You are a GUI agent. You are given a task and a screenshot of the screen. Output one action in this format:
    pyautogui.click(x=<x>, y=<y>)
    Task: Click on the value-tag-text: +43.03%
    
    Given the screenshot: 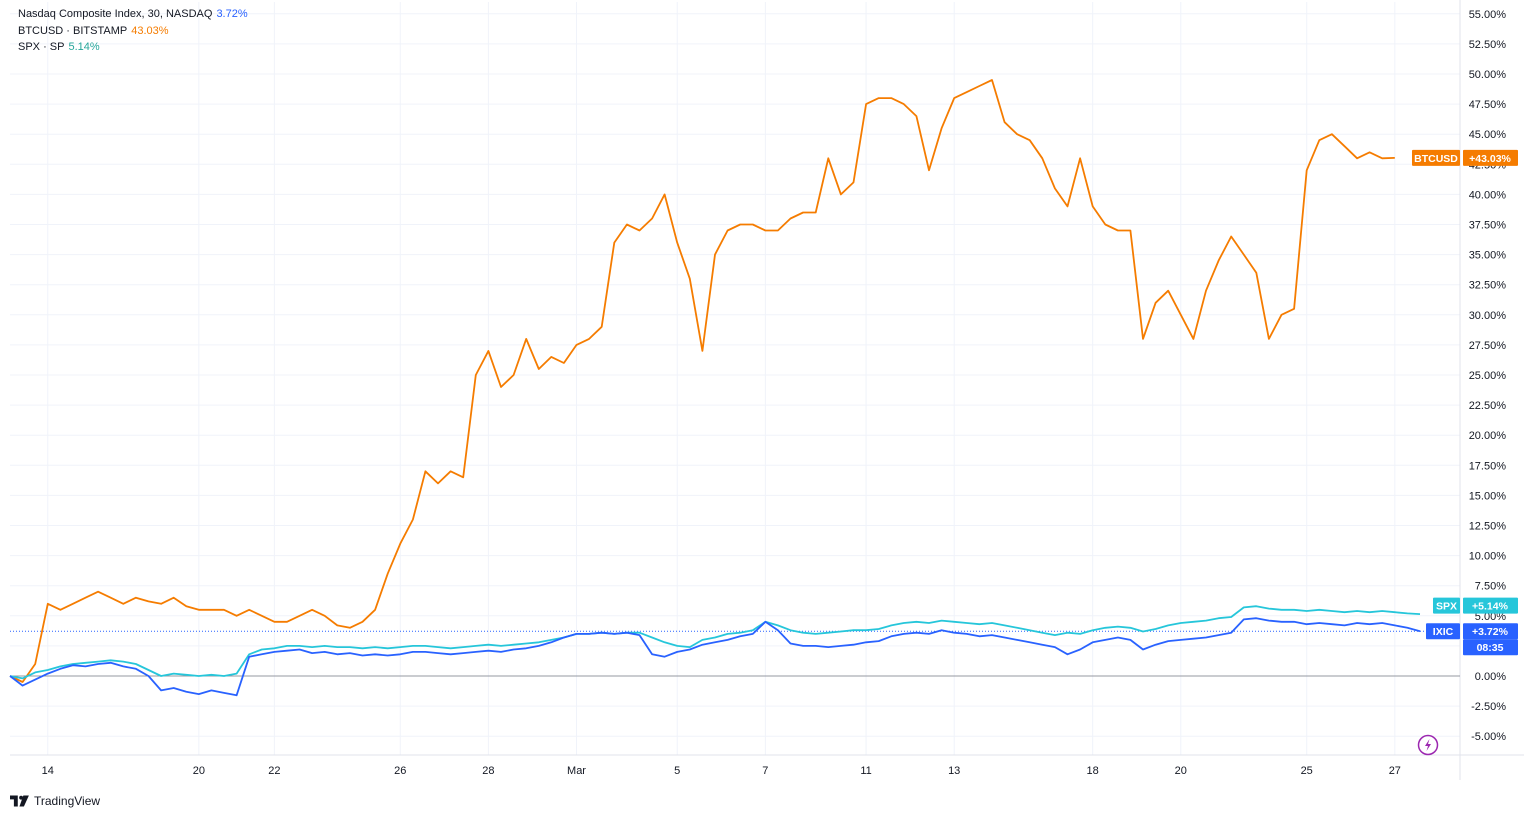 What is the action you would take?
    pyautogui.click(x=1490, y=159)
    